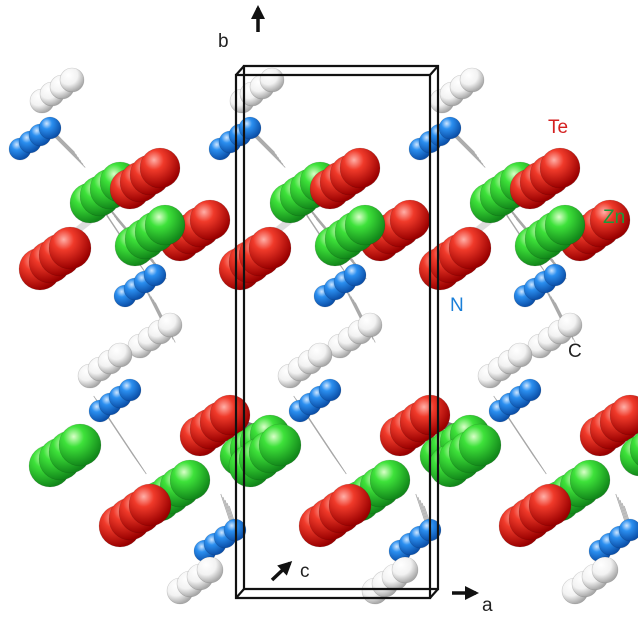 The width and height of the screenshot is (638, 624). I want to click on a-axis-arrow-head, so click(472, 593).